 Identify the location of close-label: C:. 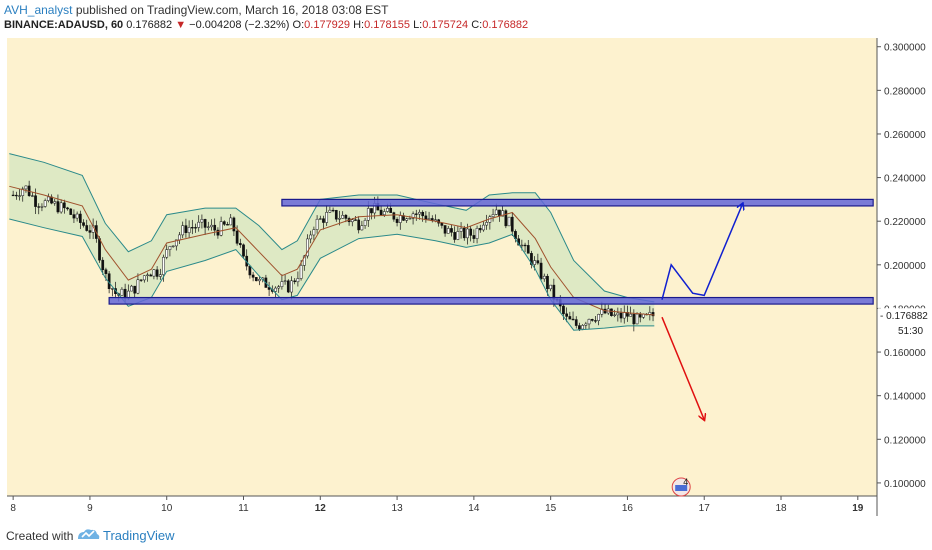
(477, 25).